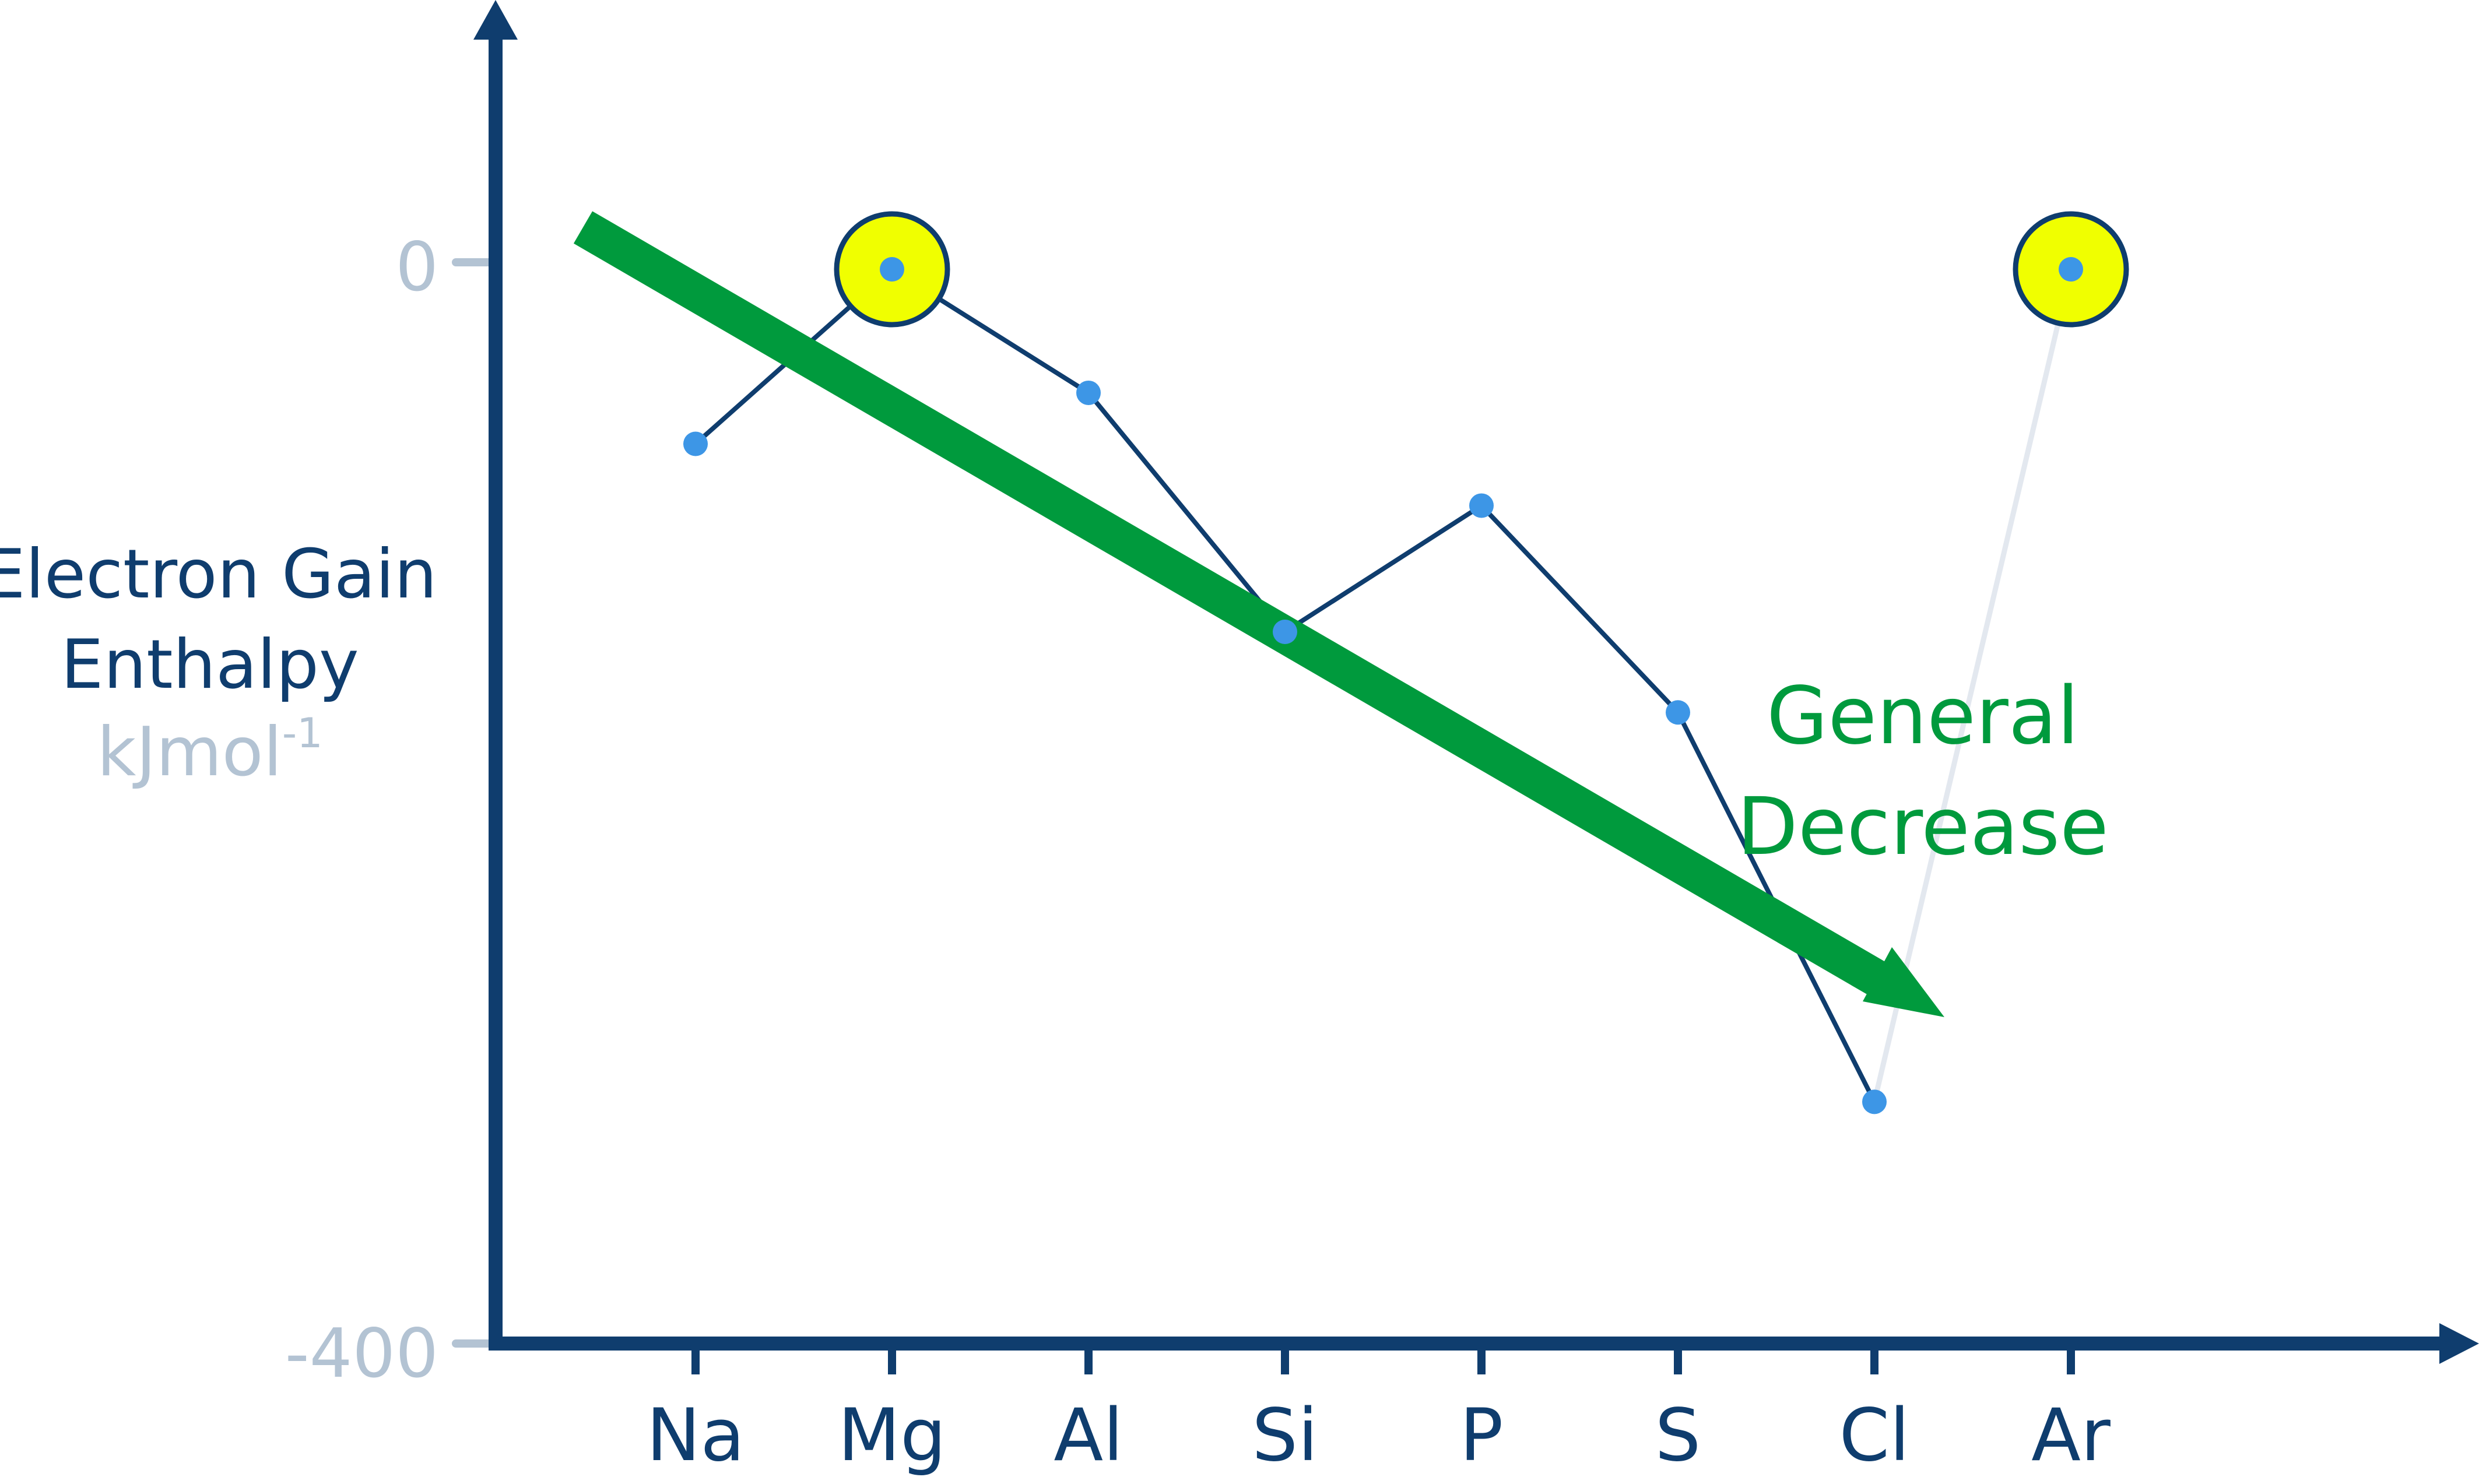  What do you see at coordinates (189, 753) in the screenshot?
I see `y-axis-unit-base: kJmol` at bounding box center [189, 753].